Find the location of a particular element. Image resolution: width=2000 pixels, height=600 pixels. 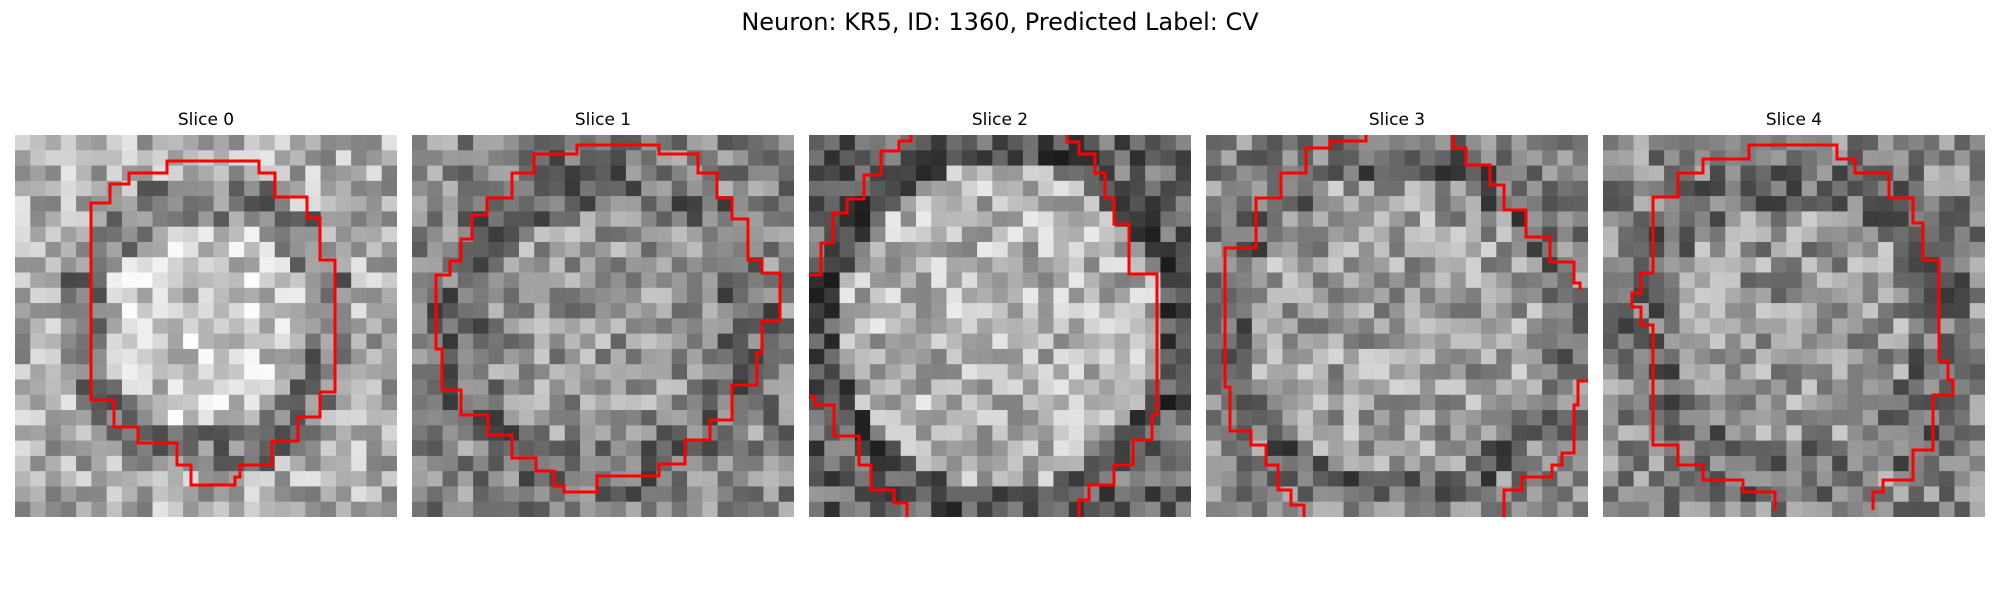

slice-title: Slice 4 is located at coordinates (1794, 120).